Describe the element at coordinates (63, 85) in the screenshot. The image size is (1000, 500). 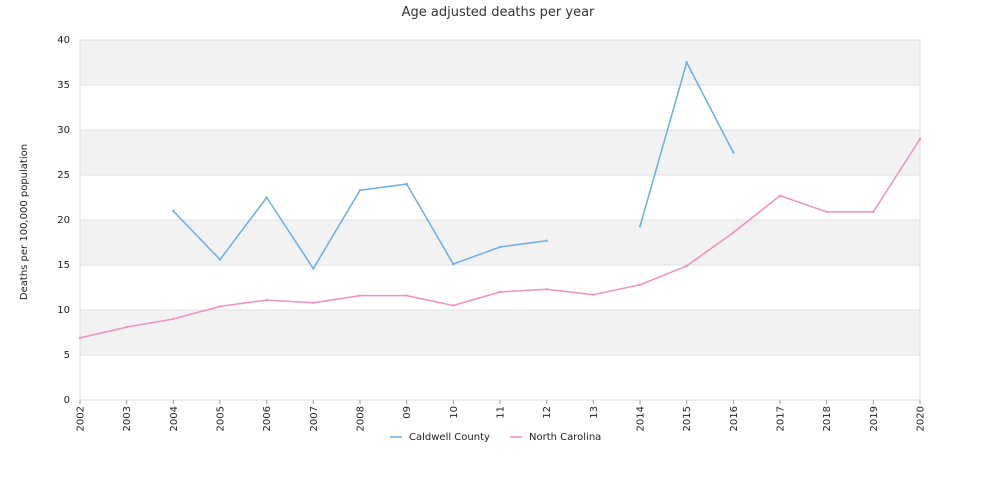
I see `y-tick-label: 35` at that location.